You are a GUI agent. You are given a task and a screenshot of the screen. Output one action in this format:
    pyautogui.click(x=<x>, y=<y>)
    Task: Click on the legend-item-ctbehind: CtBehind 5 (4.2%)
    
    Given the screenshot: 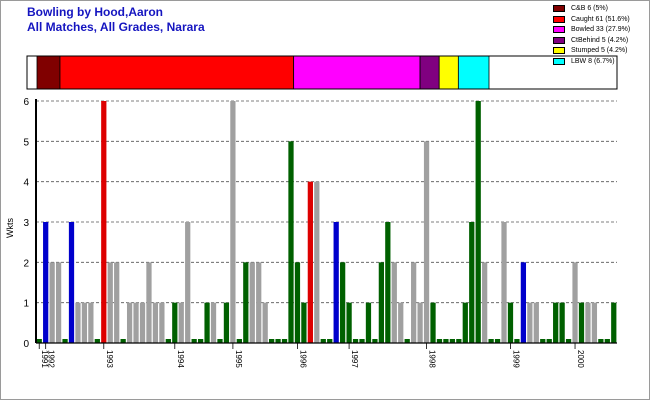 What is the action you would take?
    pyautogui.click(x=600, y=41)
    